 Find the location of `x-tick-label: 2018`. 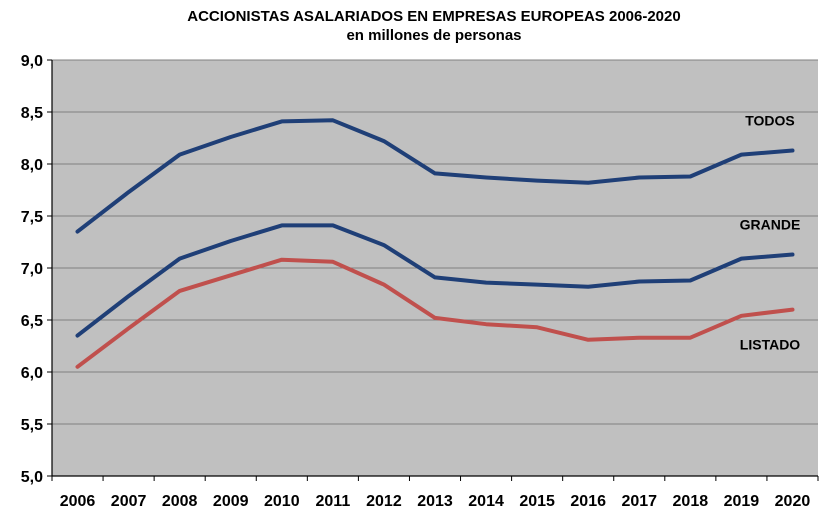

x-tick-label: 2018 is located at coordinates (691, 501).